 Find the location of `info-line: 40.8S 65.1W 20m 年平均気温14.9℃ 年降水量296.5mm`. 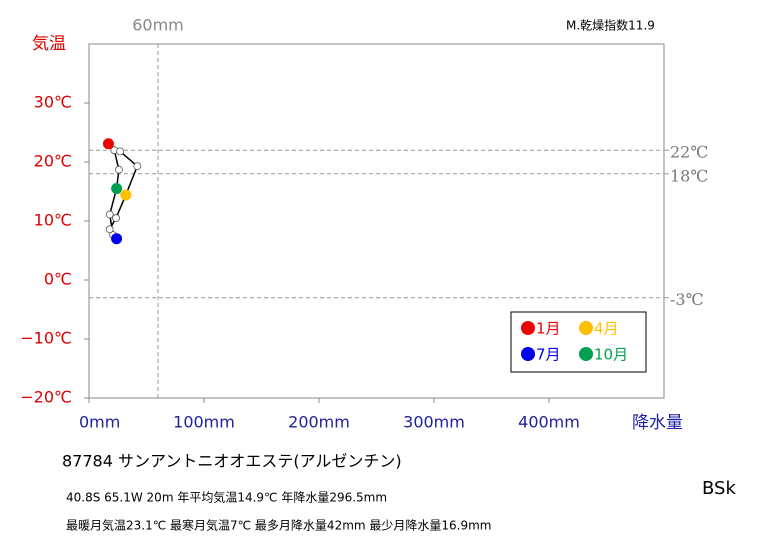

info-line: 40.8S 65.1W 20m 年平均気温14.9℃ 年降水量296.5mm is located at coordinates (226, 497).